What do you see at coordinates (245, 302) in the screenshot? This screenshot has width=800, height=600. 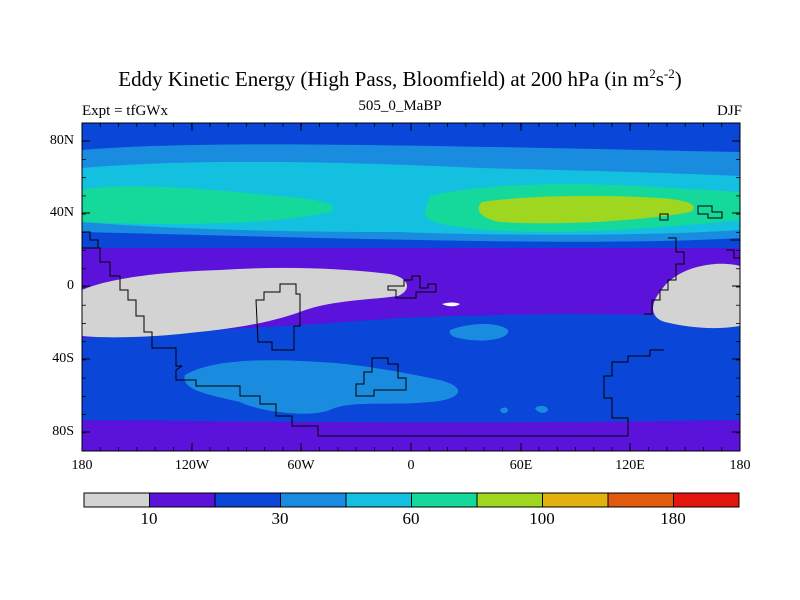 I see `fill-tropical-gray-west` at bounding box center [245, 302].